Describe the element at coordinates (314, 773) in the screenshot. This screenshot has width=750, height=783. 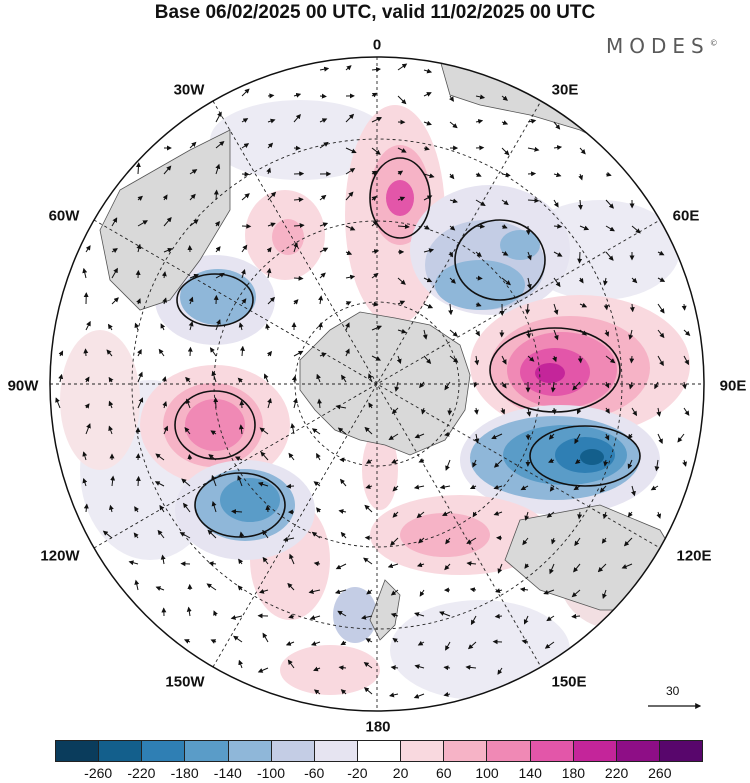
I see `colorbar-tick-label: -60` at that location.